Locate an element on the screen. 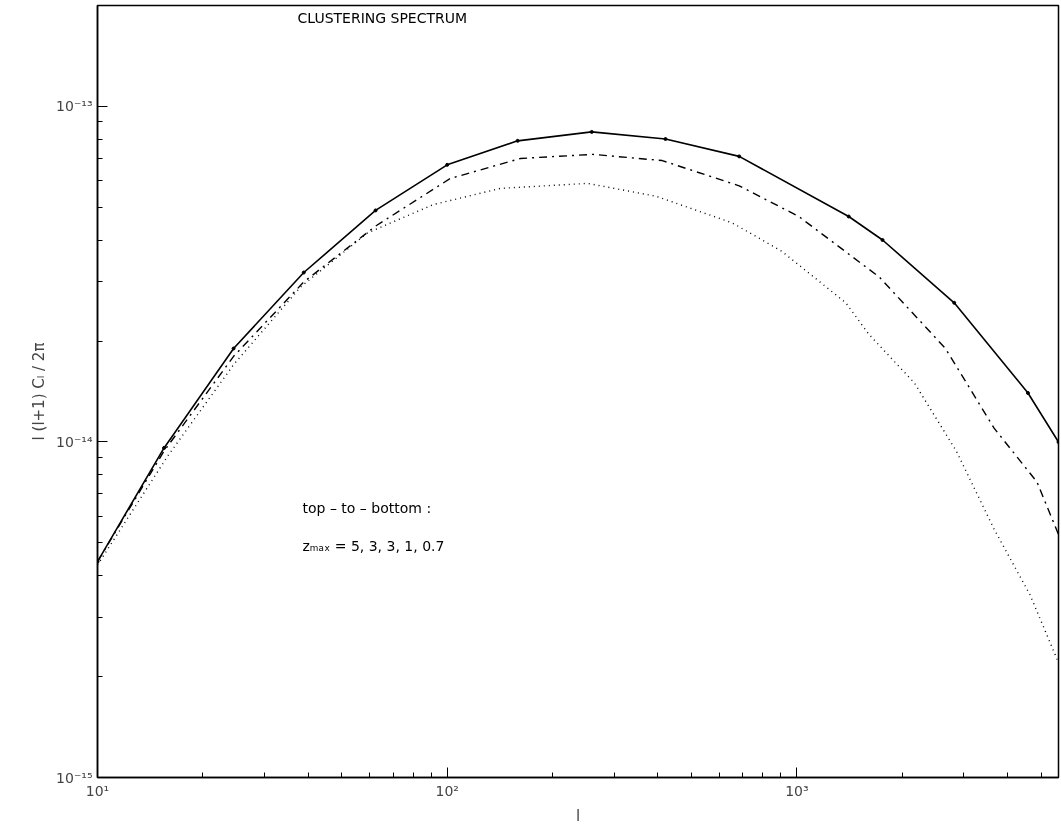  y-axis-title: l (l+1) Cₗ / 2π is located at coordinates (39, 391).